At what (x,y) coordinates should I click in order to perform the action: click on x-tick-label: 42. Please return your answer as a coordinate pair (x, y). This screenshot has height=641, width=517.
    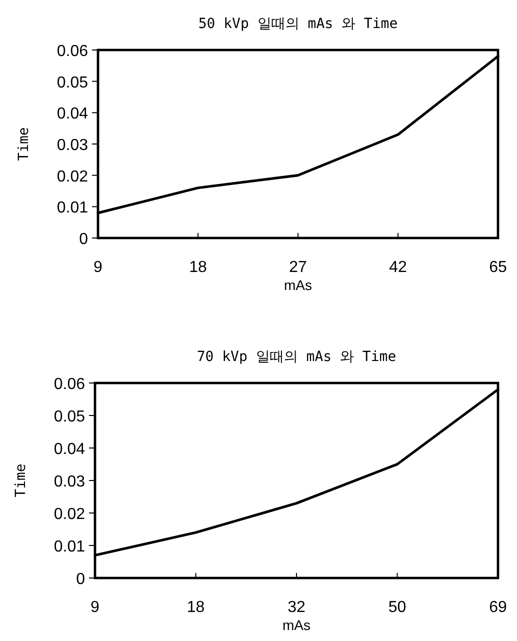
    Looking at the image, I should click on (398, 267).